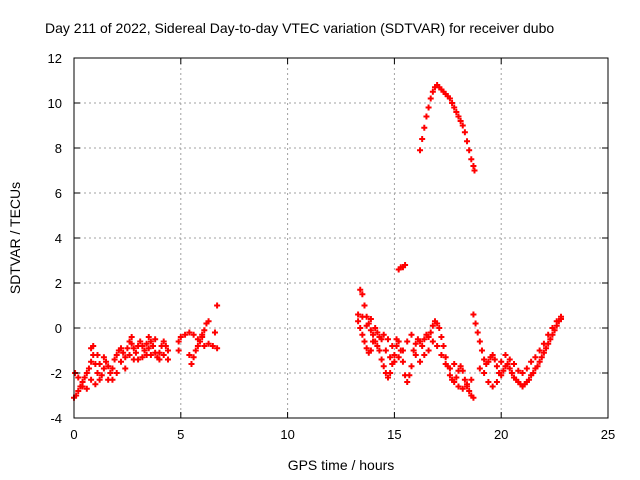  I want to click on y-tick-label: 8, so click(58, 148).